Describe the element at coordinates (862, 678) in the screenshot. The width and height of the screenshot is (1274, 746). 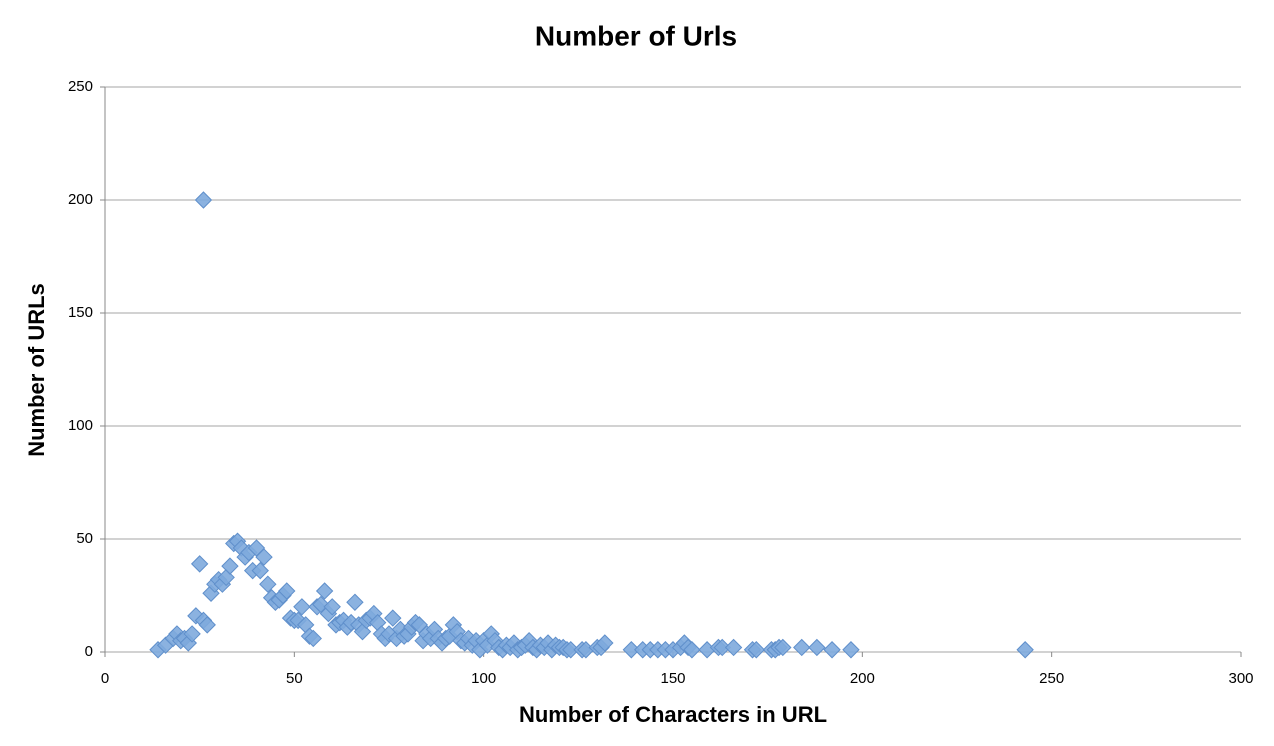
I see `x-tick-label: 200` at that location.